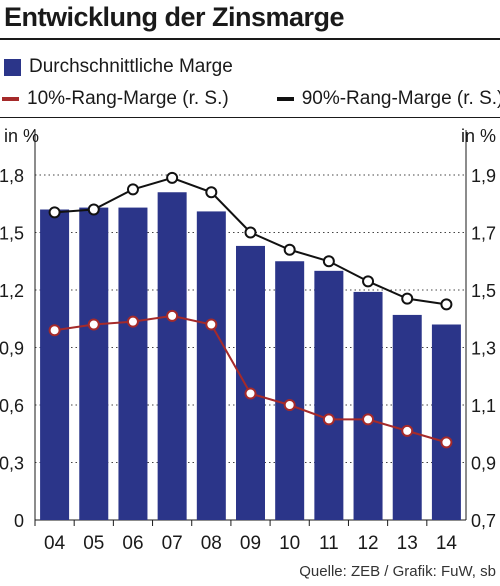  Describe the element at coordinates (289, 543) in the screenshot. I see `x-tick-label: 10` at that location.